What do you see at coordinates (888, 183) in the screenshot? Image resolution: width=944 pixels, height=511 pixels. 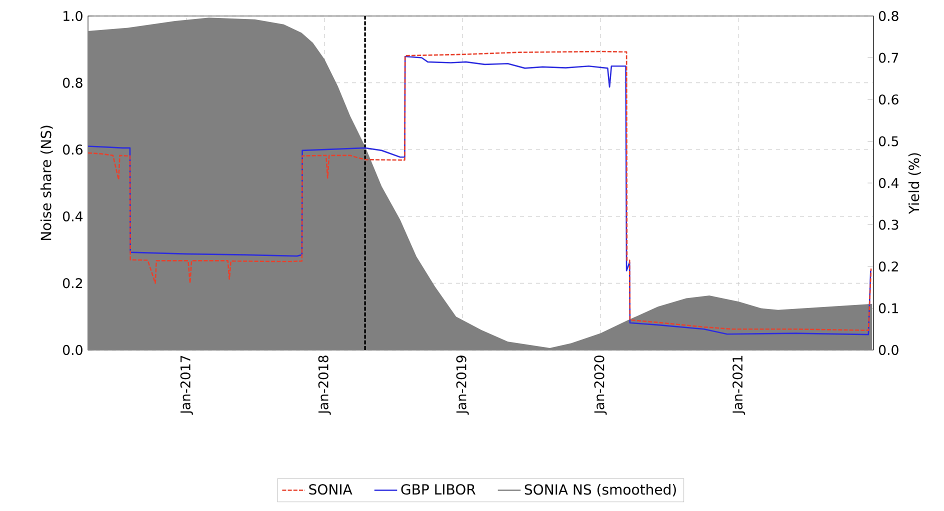 I see `y2-tick-label: 0.4` at bounding box center [888, 183].